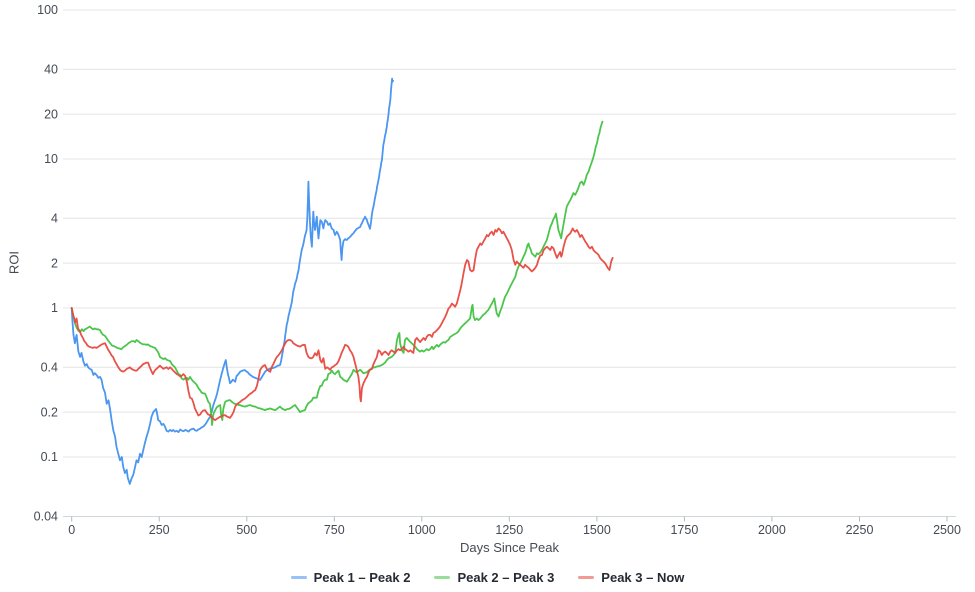 This screenshot has width=975, height=592. What do you see at coordinates (509, 547) in the screenshot?
I see `x-axis-title: Days Since Peak` at bounding box center [509, 547].